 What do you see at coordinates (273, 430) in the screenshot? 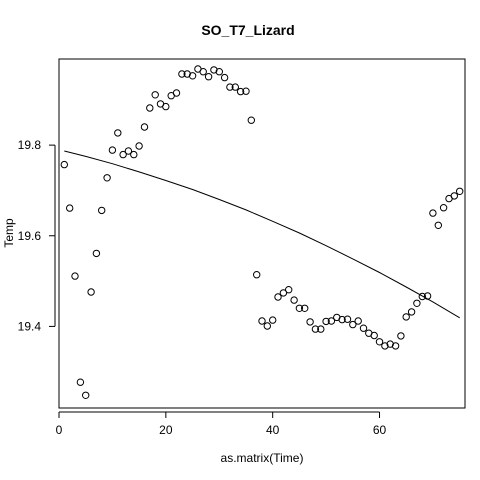
I see `x-tick-label: 40` at bounding box center [273, 430].